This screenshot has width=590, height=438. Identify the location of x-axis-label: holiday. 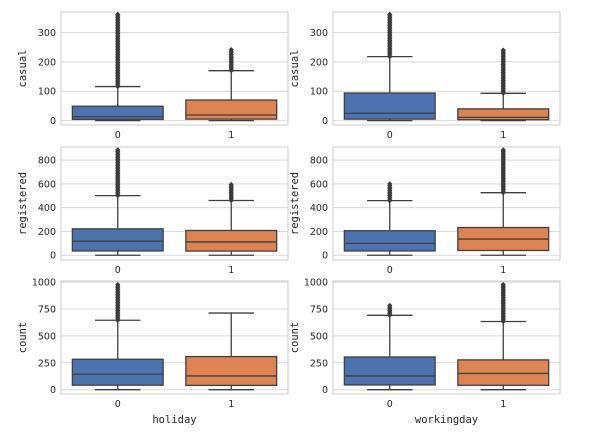
(174, 420).